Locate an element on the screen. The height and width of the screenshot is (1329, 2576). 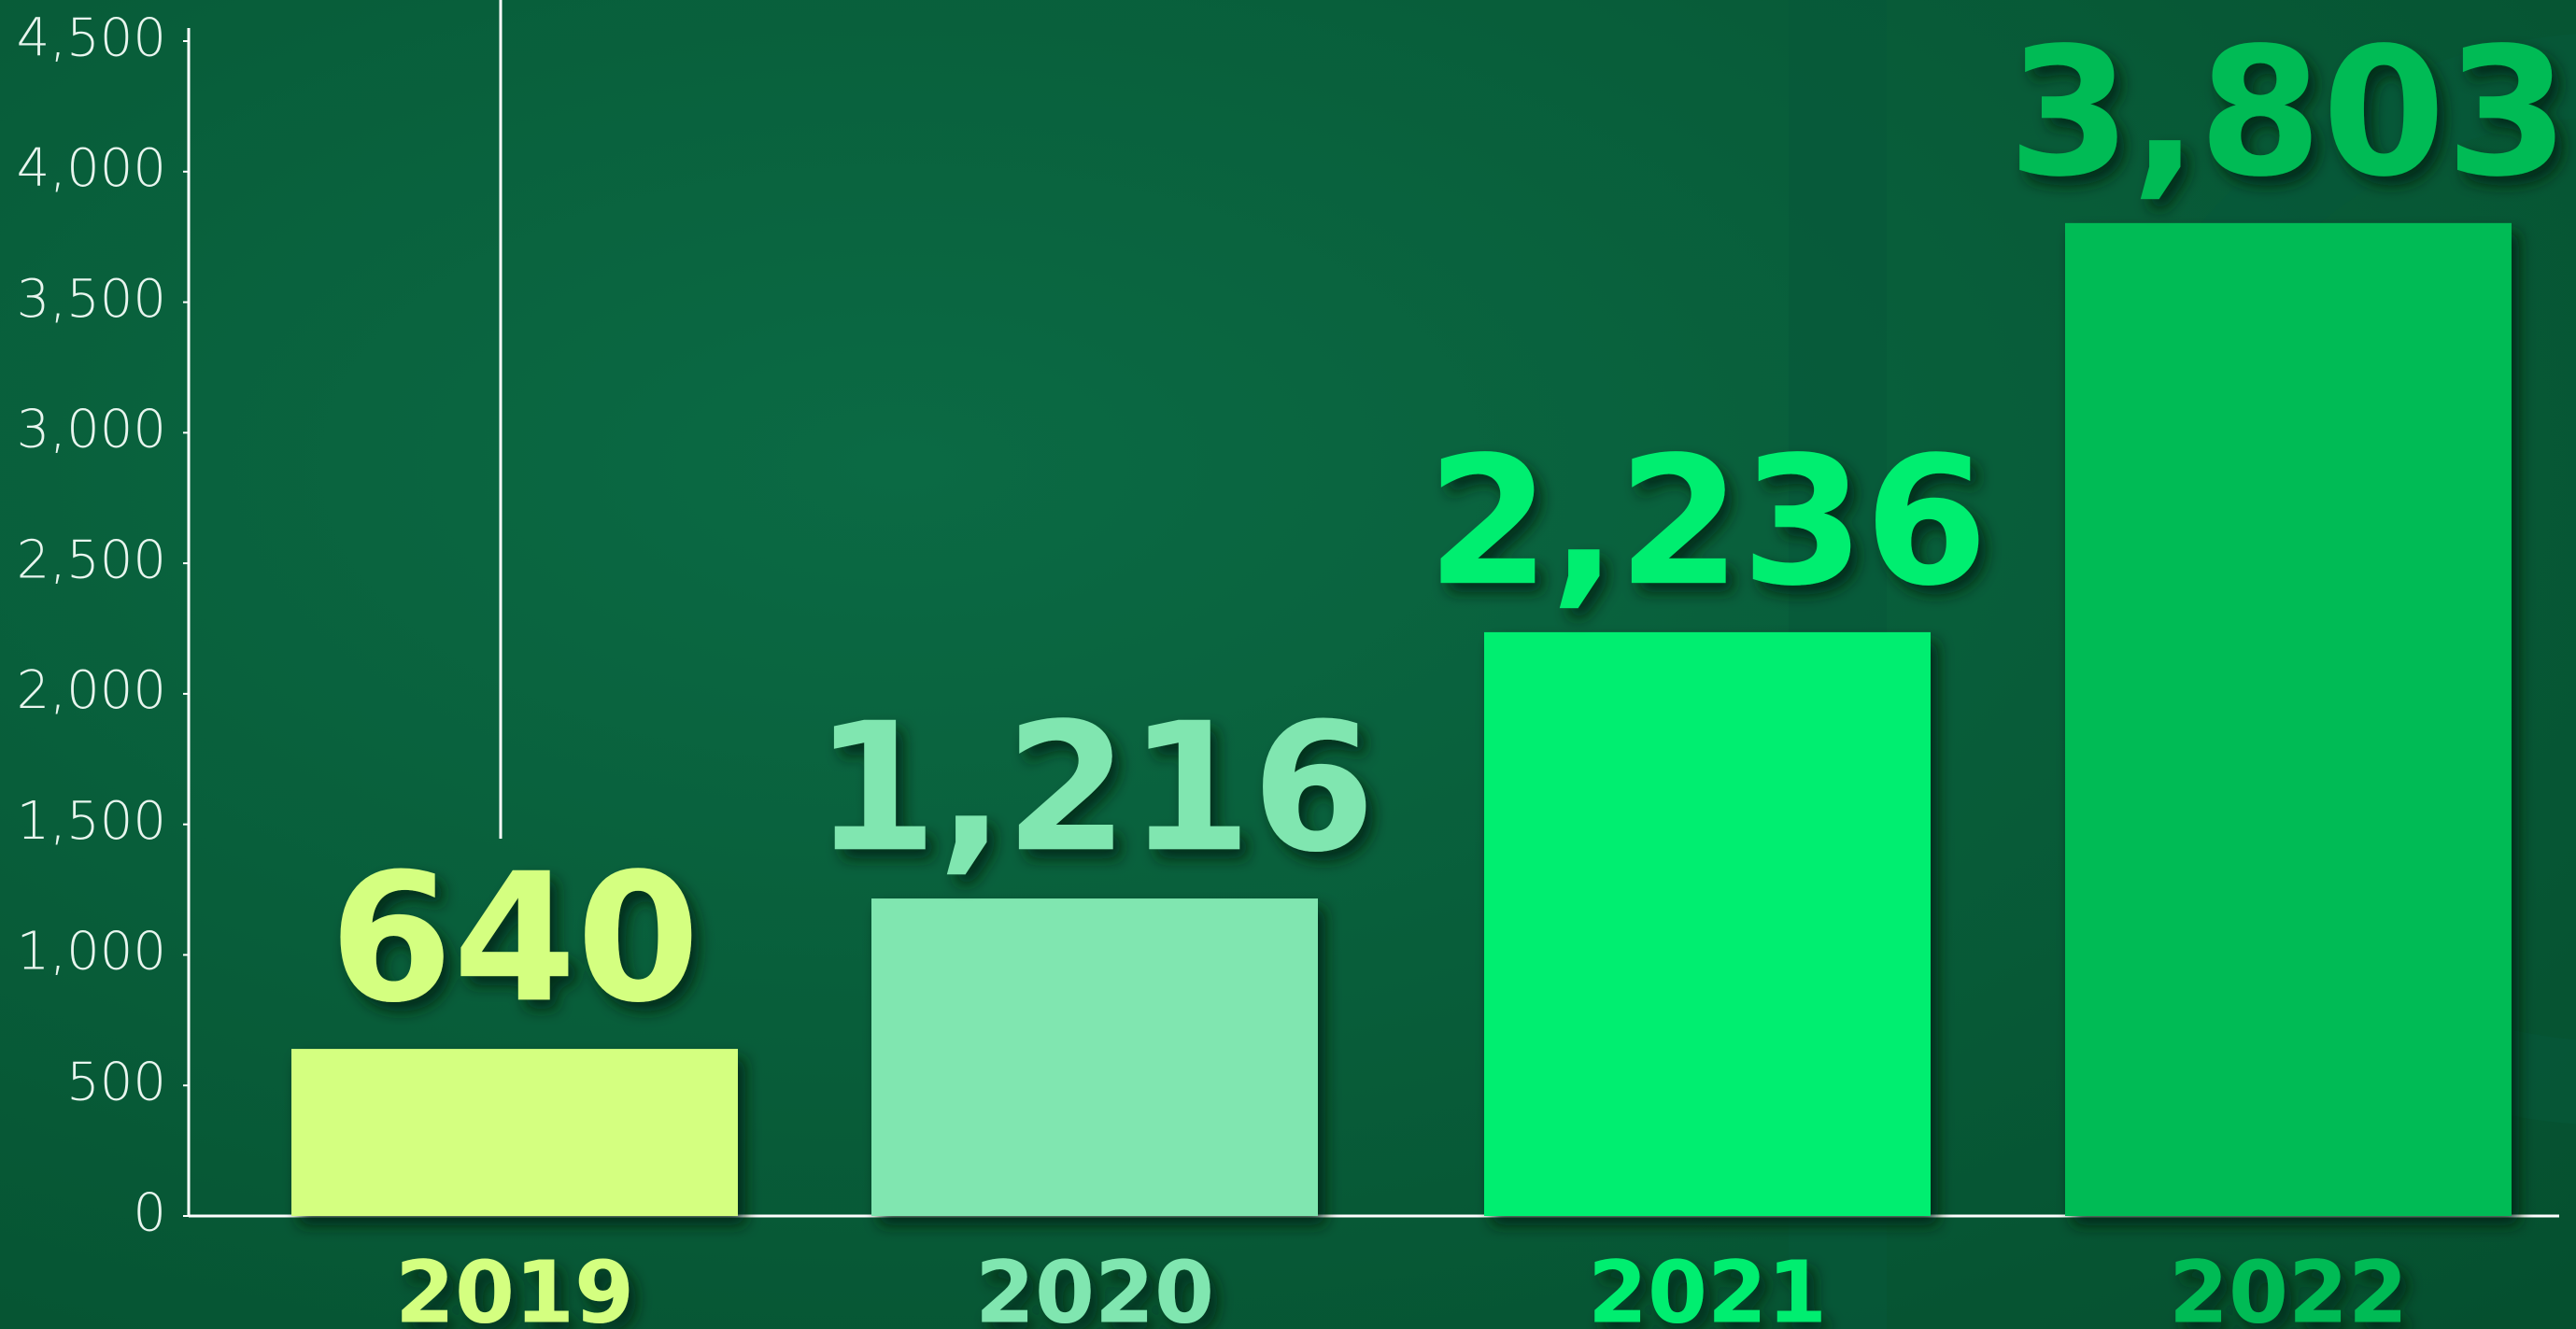
x-tick-label: 2022 is located at coordinates (2288, 1286).